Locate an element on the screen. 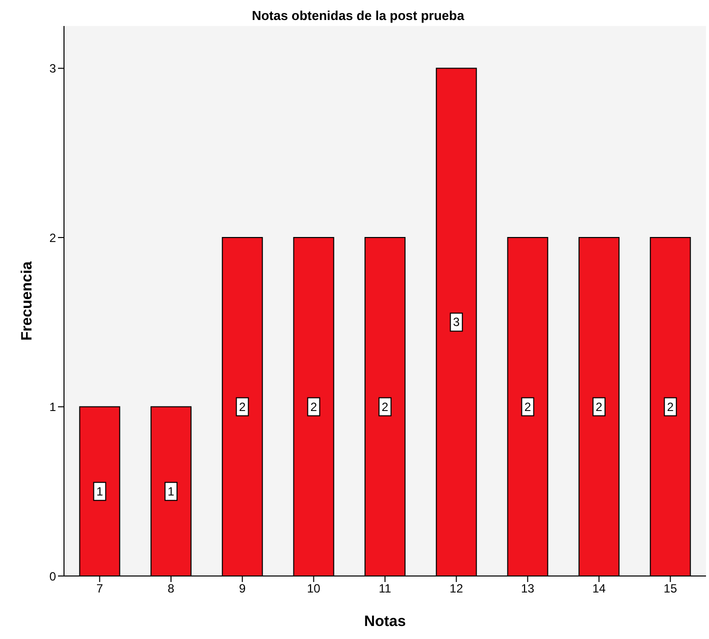  chart-title: Notas obtenidas de la post prueba is located at coordinates (358, 16).